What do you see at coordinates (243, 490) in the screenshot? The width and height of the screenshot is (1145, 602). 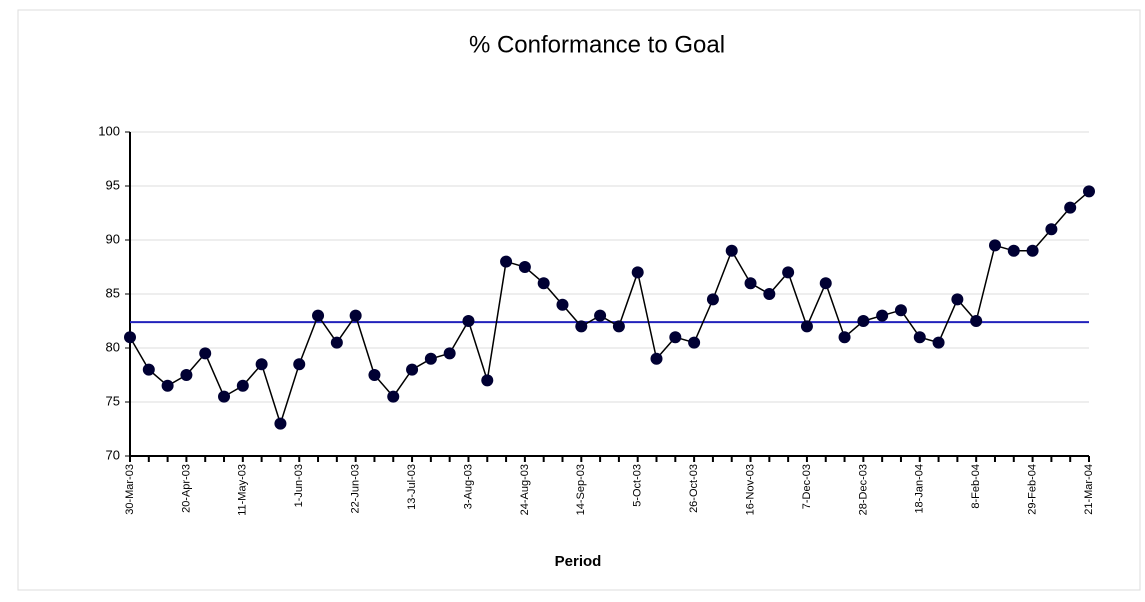 I see `x-tick-label: 11-May-03` at bounding box center [243, 490].